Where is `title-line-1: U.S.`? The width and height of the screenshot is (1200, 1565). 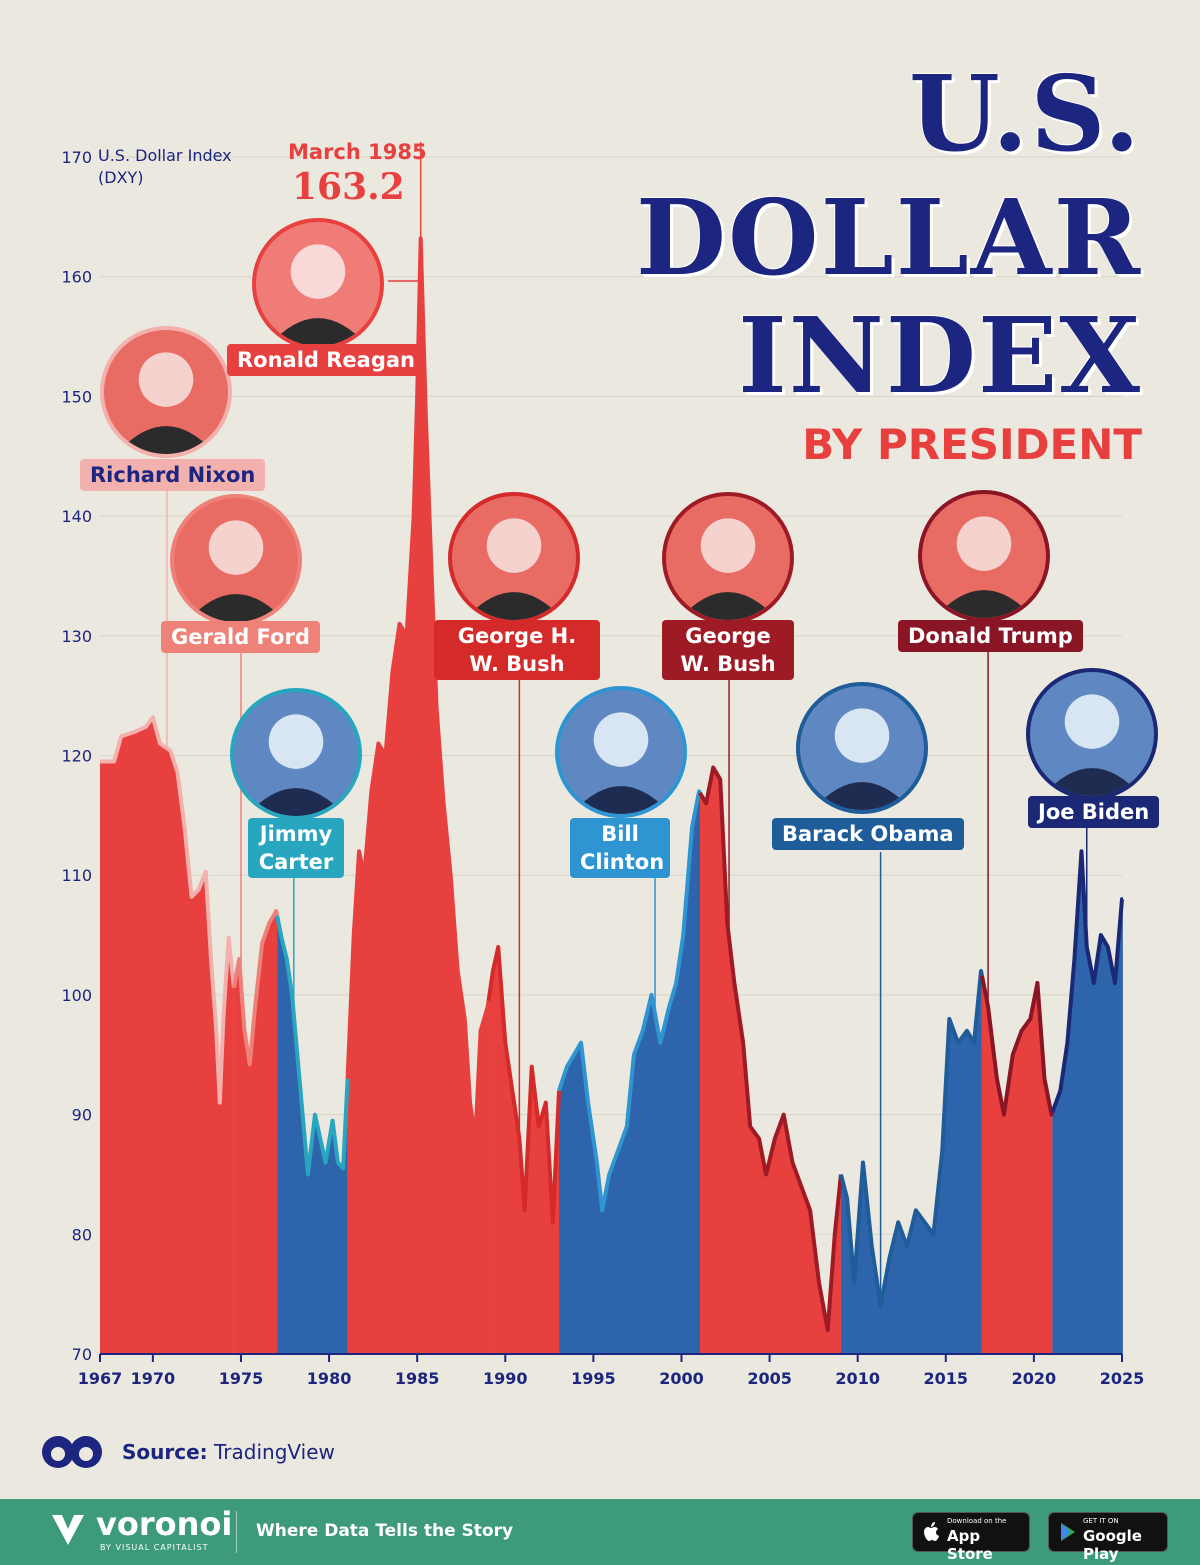
title-line-1: U.S. is located at coordinates (1025, 113).